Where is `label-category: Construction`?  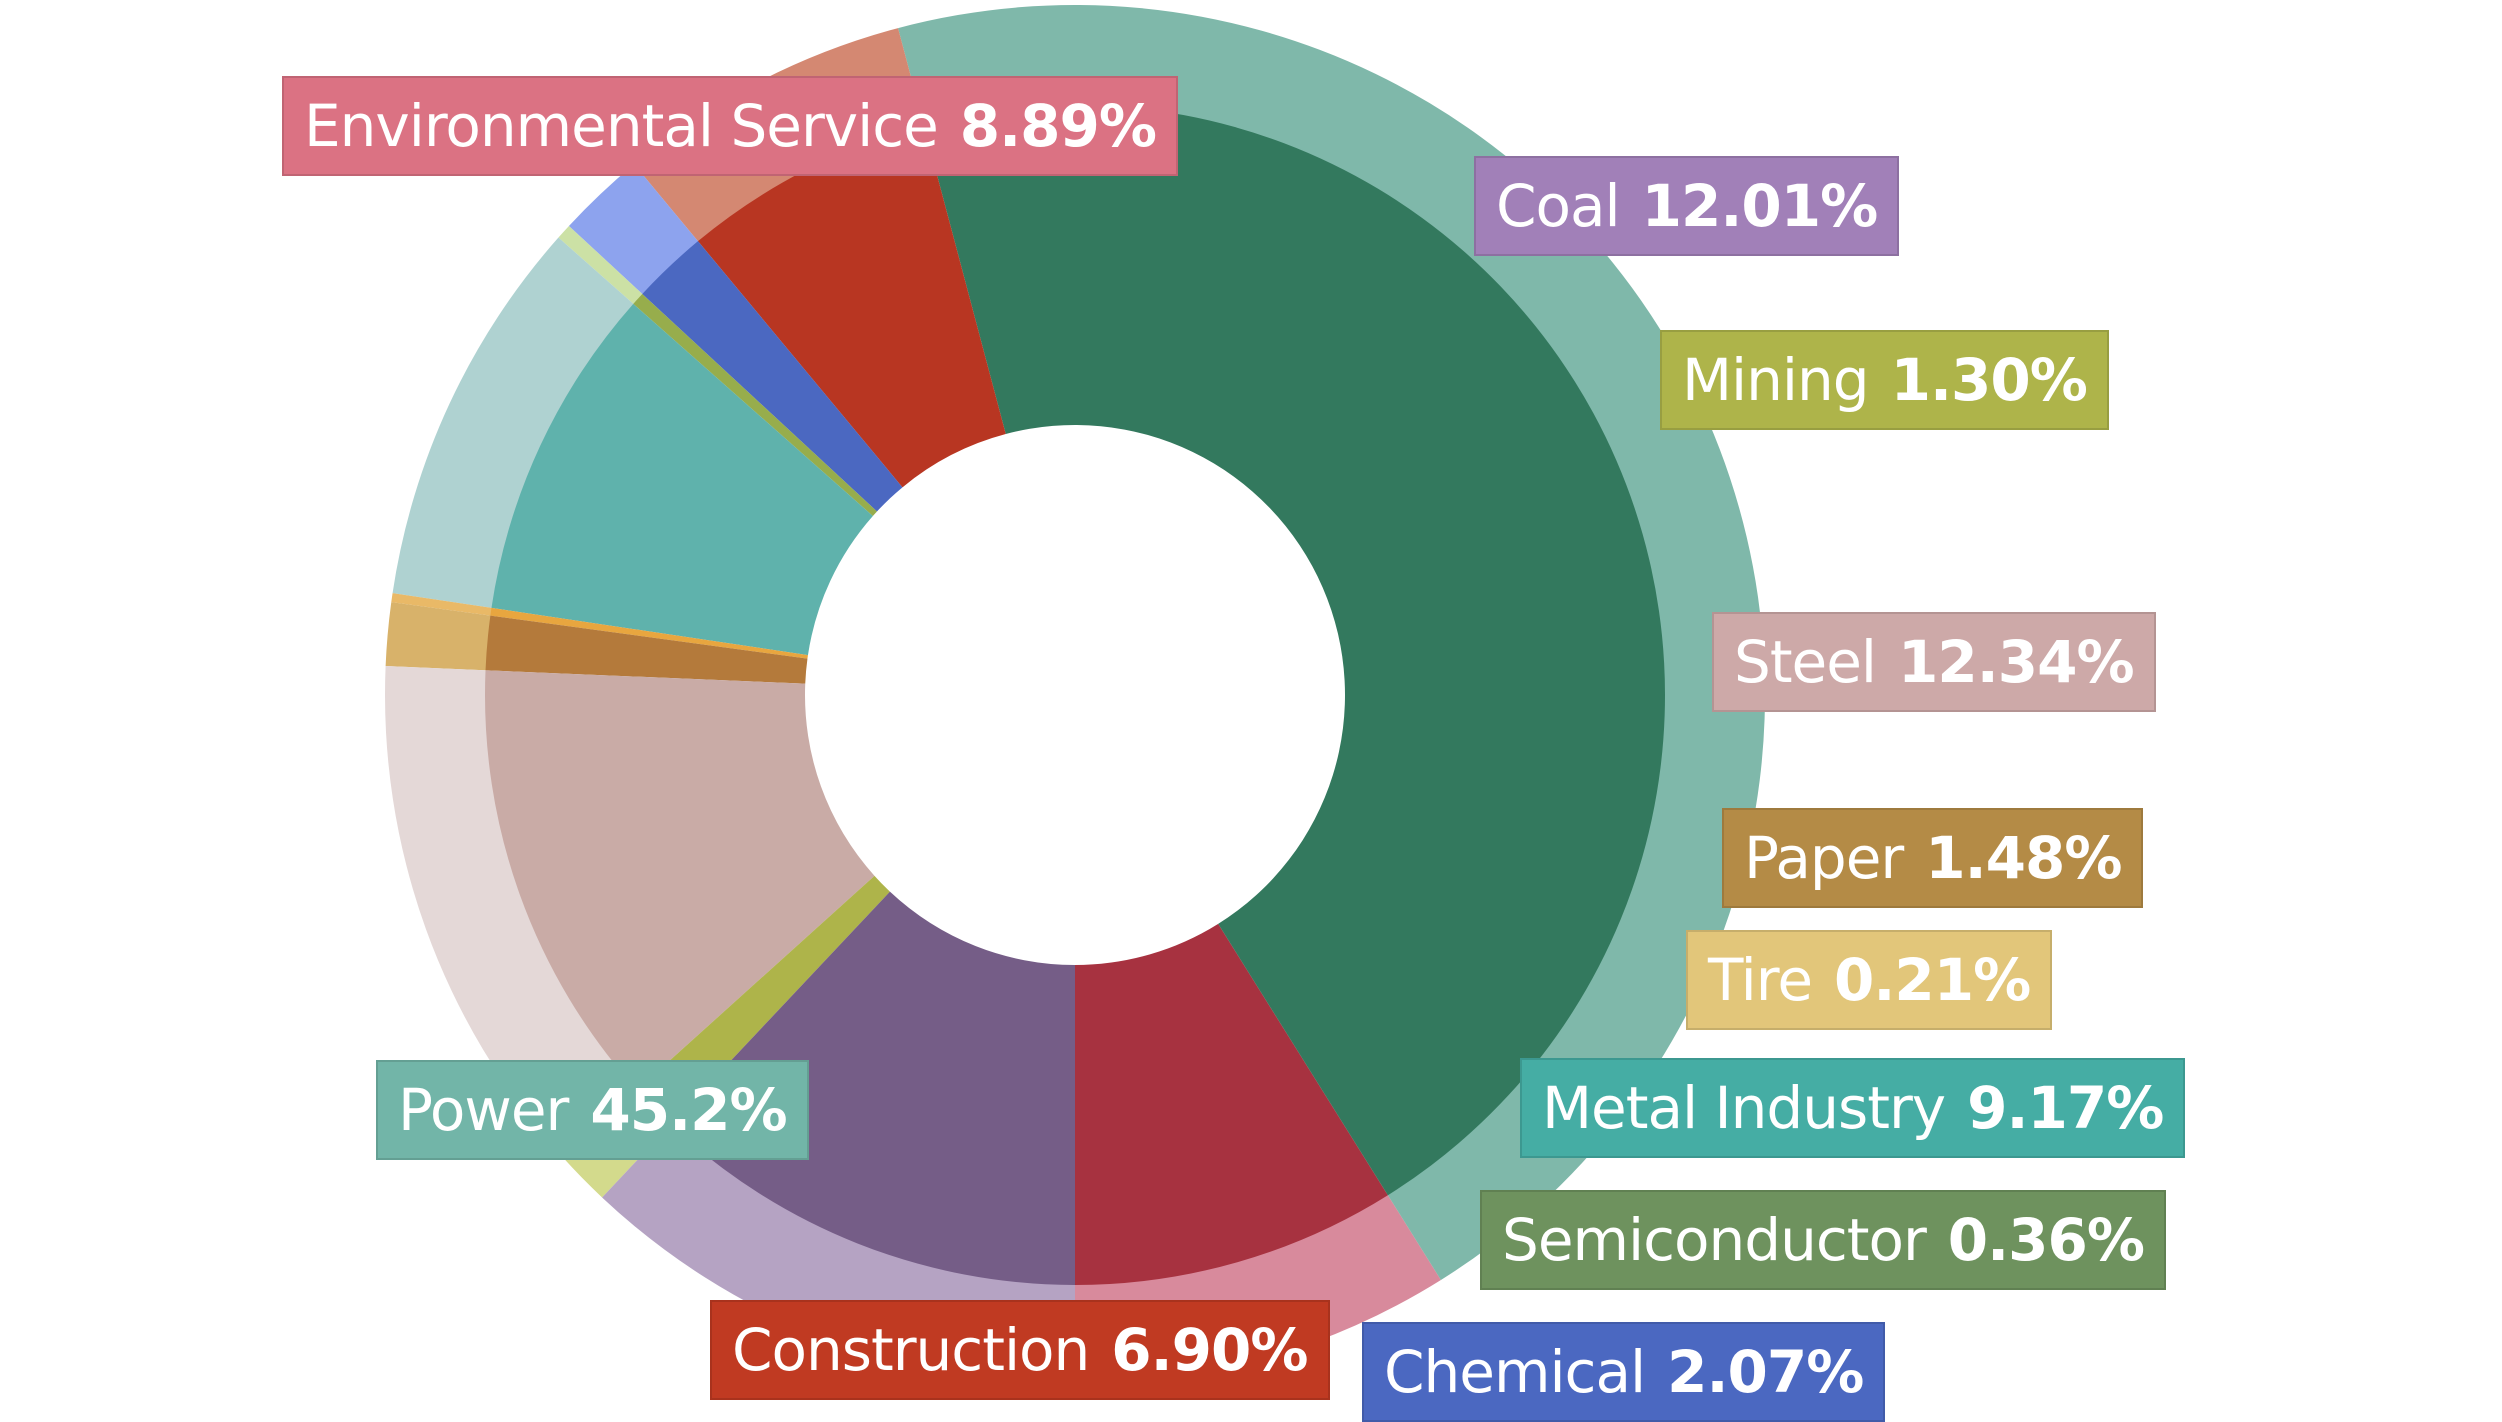 label-category: Construction is located at coordinates (911, 1350).